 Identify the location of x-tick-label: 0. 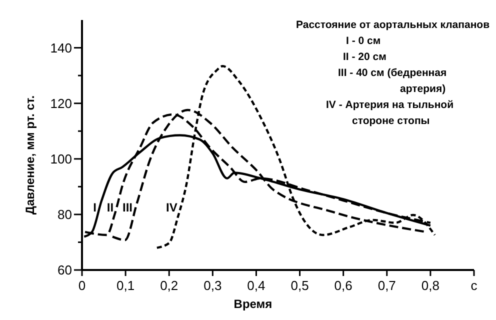
(82, 285).